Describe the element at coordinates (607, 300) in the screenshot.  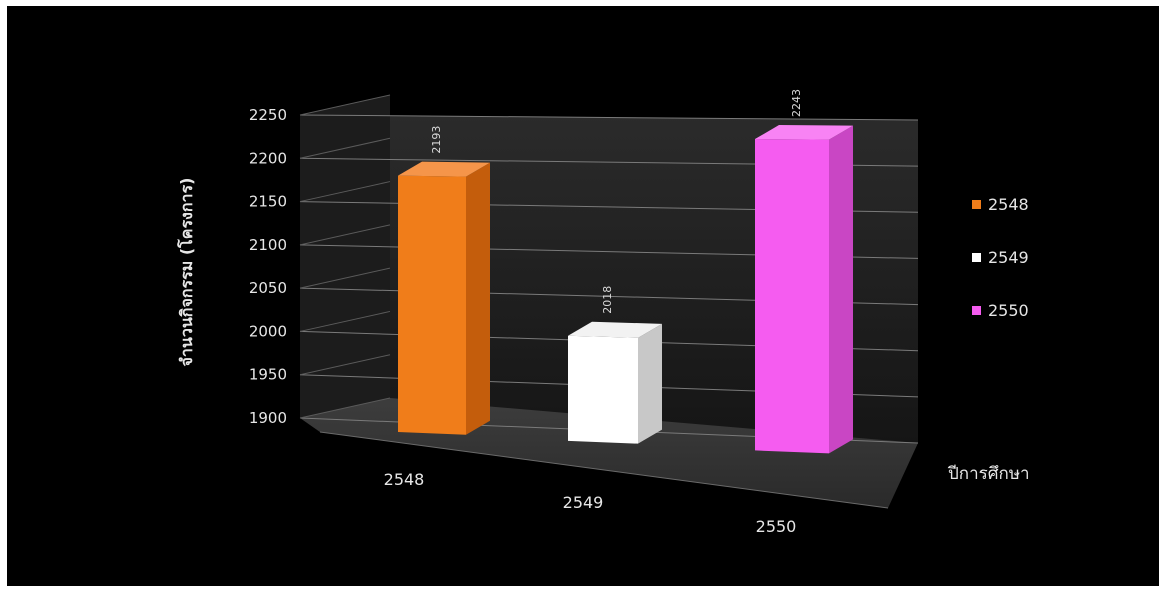
I see `data-label: 2018` at that location.